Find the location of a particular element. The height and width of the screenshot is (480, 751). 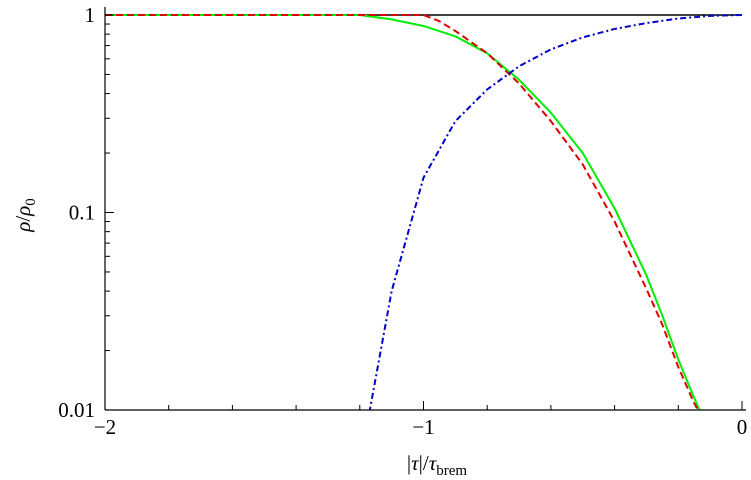

x-axis-label-sub: brem is located at coordinates (451, 471).